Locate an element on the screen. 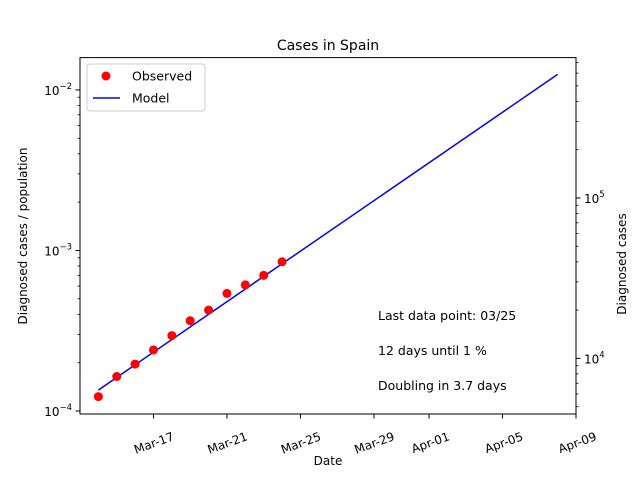  y-tick-label: 10⁻³ is located at coordinates (58, 250).